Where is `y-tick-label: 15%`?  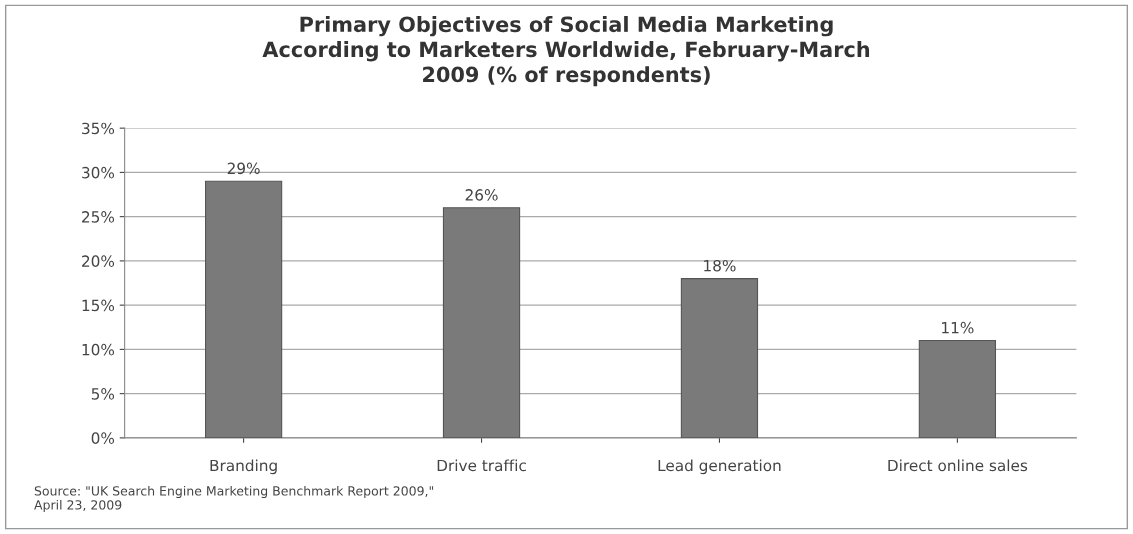 y-tick-label: 15% is located at coordinates (98, 305).